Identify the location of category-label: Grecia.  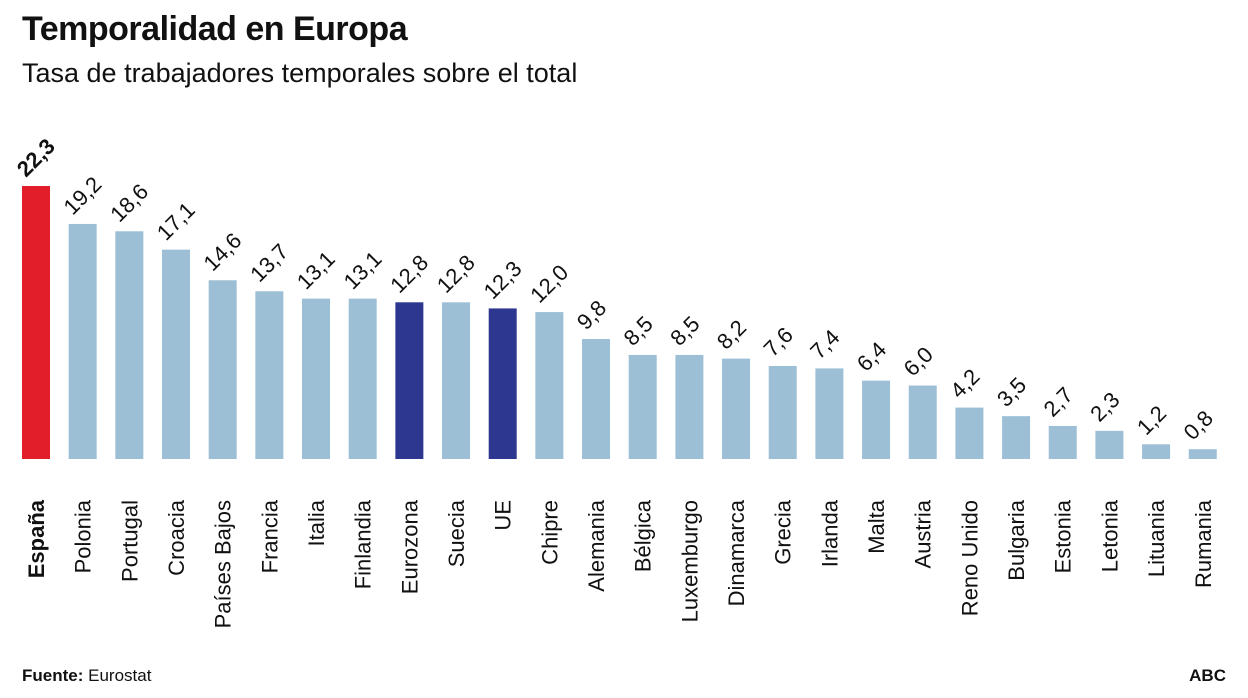
(783, 532).